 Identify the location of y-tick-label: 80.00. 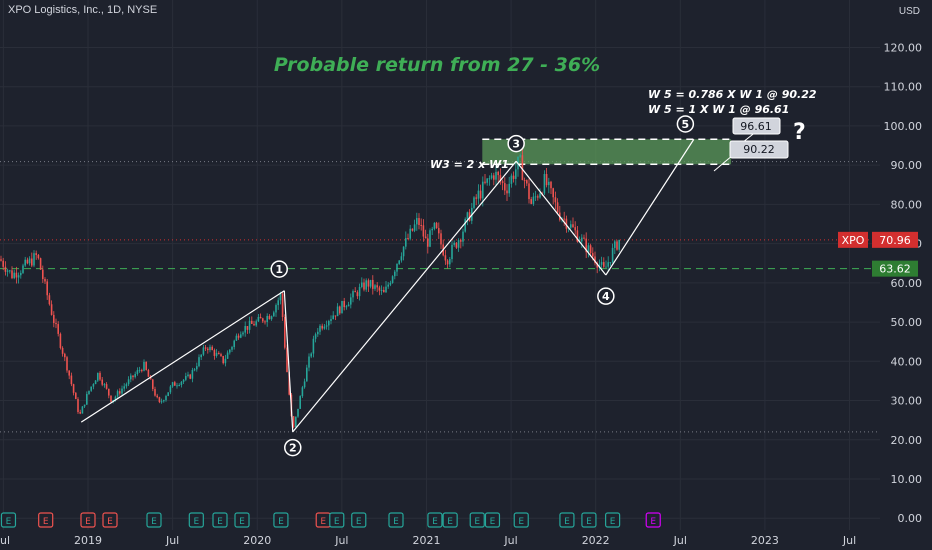
(907, 204).